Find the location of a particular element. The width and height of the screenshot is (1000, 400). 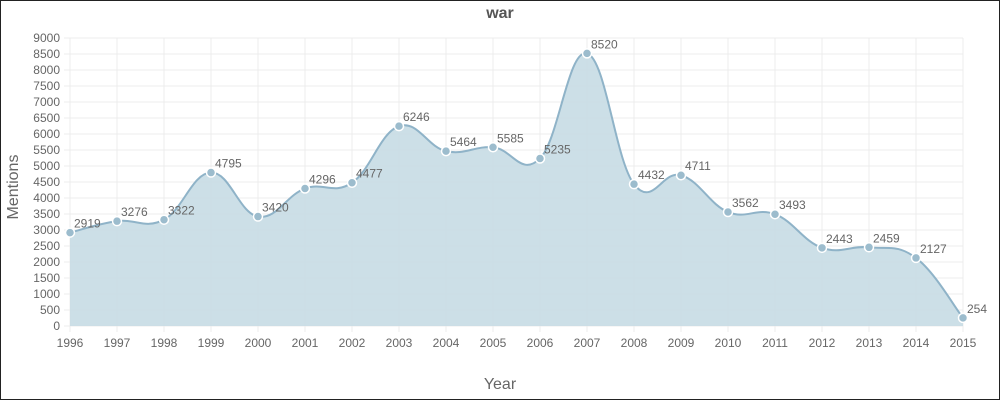

x-tick-label: 2013 is located at coordinates (869, 343).